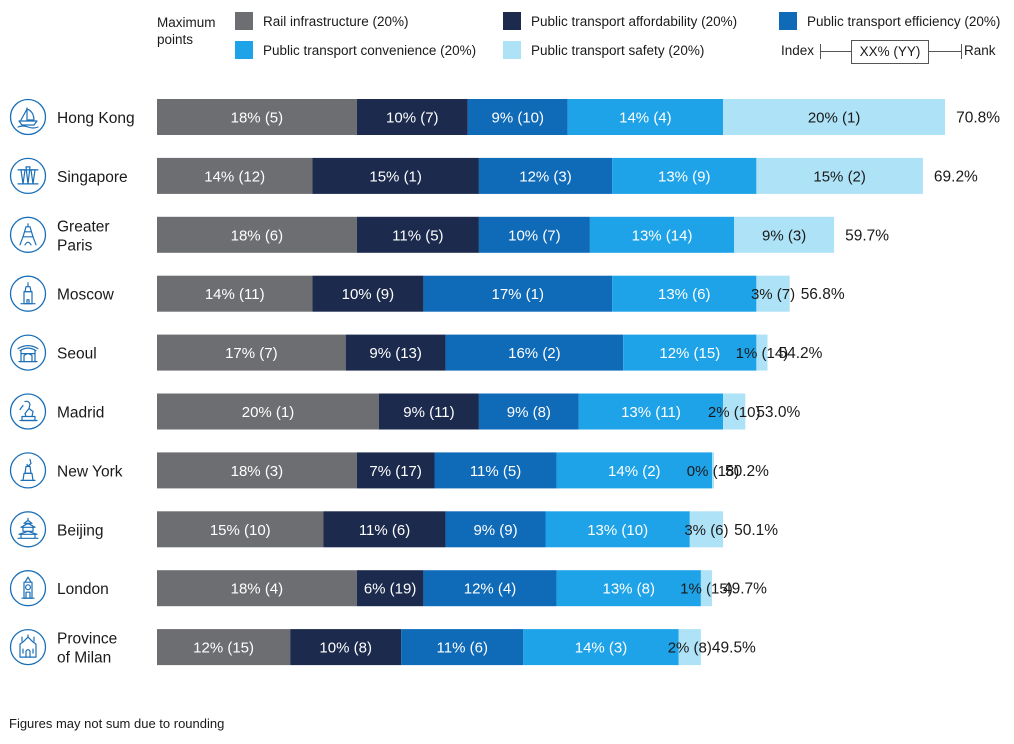 This screenshot has height=744, width=1014. What do you see at coordinates (662, 235) in the screenshot?
I see `bar-value-label: 13% (14)` at bounding box center [662, 235].